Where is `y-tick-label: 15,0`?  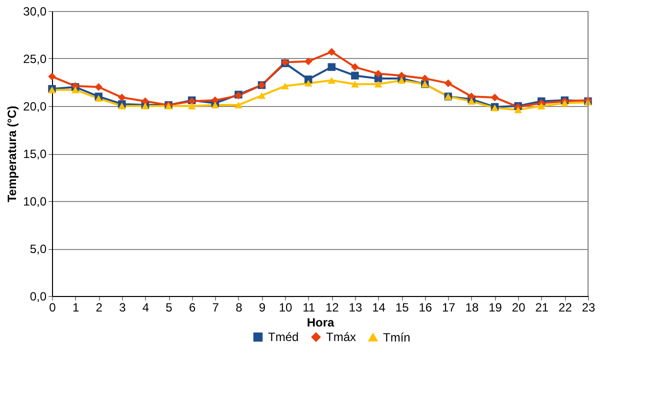 y-tick-label: 15,0 is located at coordinates (35, 154).